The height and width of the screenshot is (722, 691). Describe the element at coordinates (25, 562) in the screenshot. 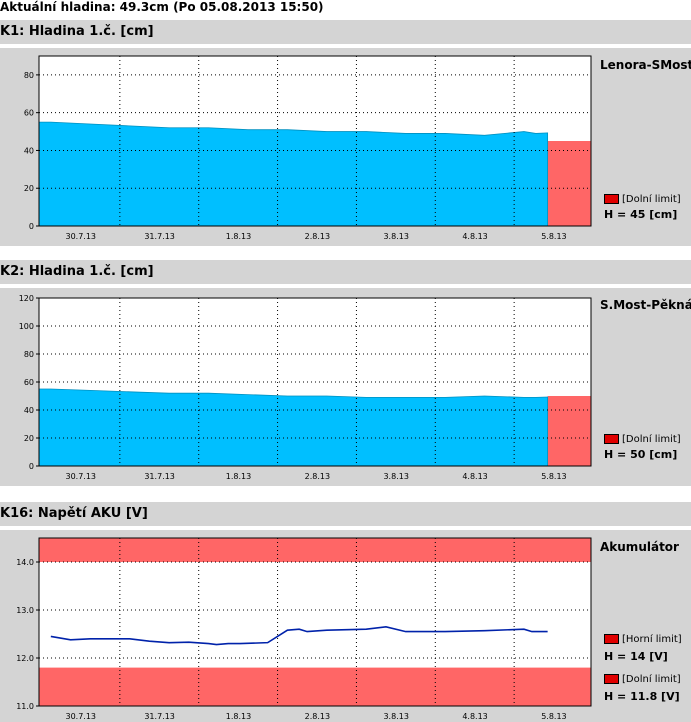

I see `y-tick-label: 14.0` at that location.